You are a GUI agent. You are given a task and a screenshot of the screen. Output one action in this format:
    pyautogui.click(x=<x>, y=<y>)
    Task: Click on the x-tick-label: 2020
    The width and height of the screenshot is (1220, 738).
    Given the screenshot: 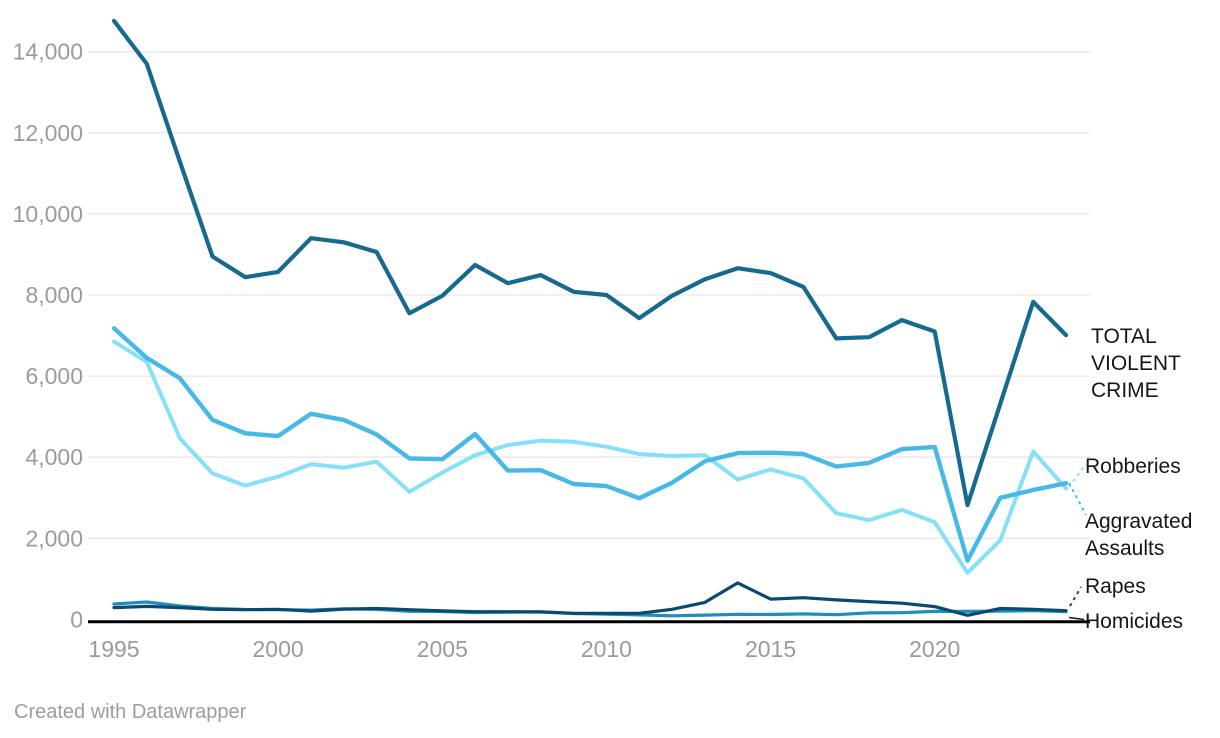 What is the action you would take?
    pyautogui.click(x=934, y=649)
    